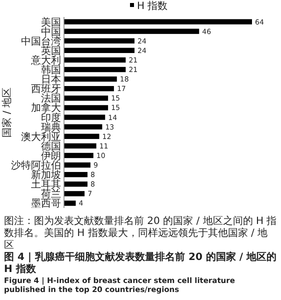  What do you see at coordinates (51, 156) in the screenshot?
I see `y-tick-label: 伊朗` at bounding box center [51, 156].